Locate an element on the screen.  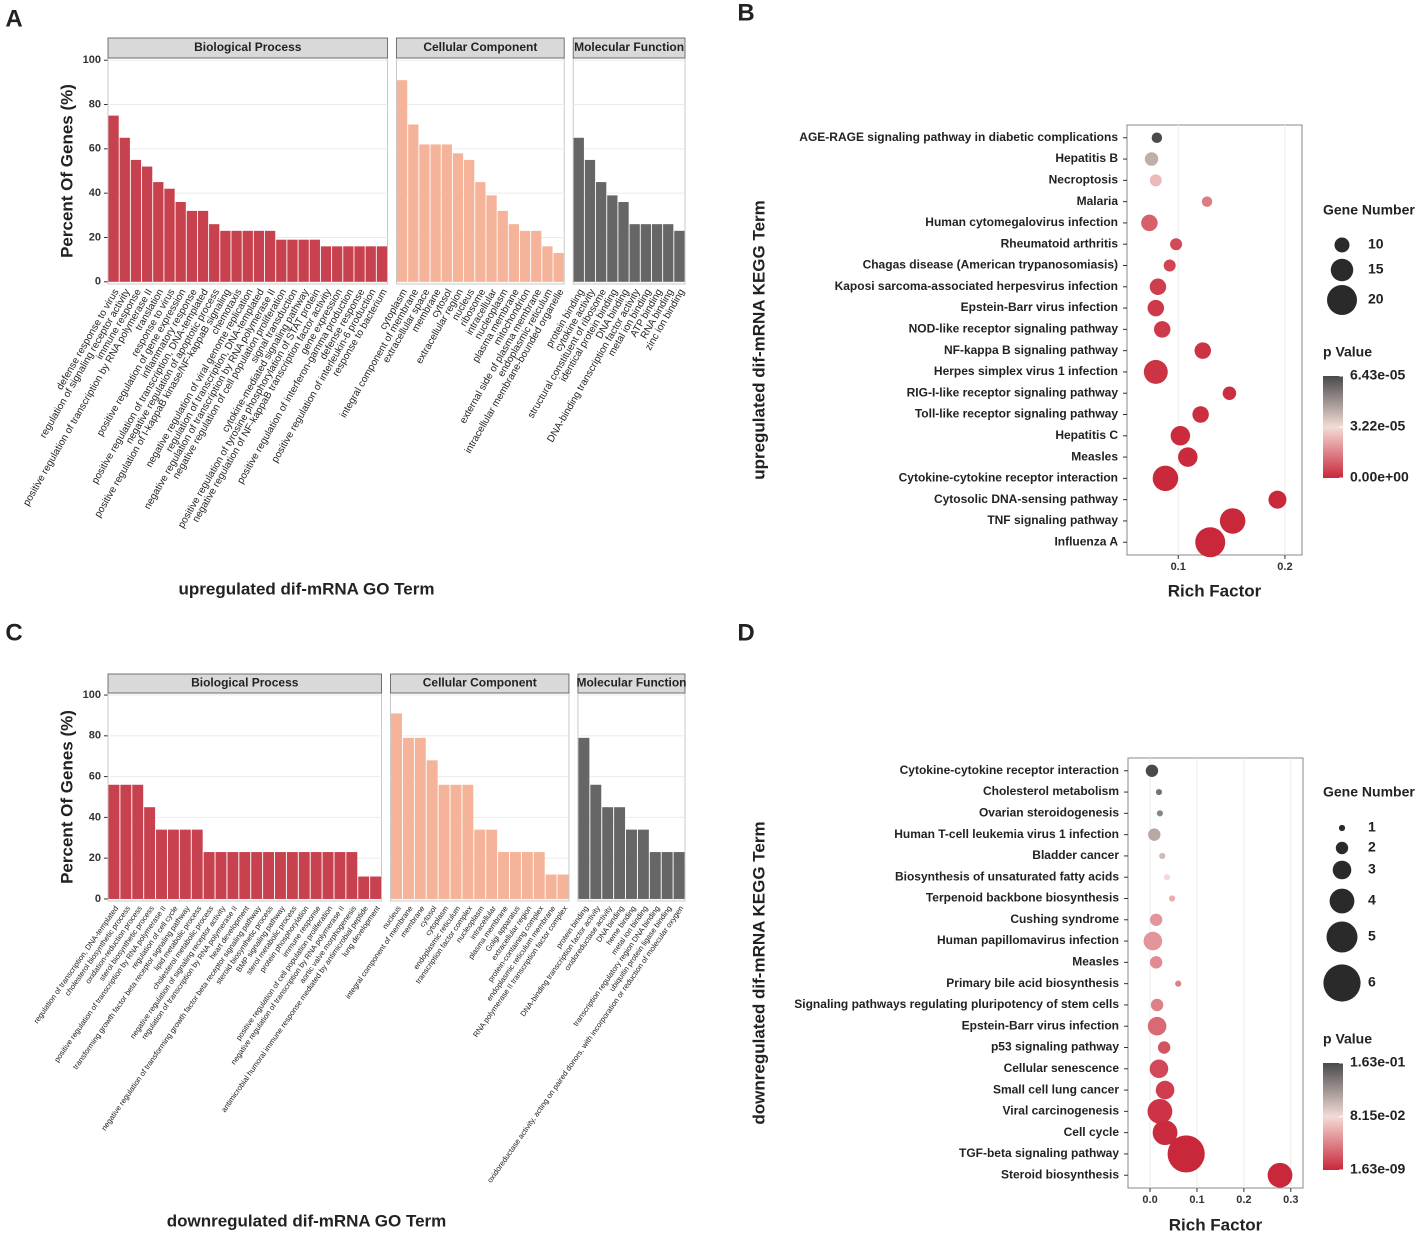
color-bar is located at coordinates (1333, 1116).